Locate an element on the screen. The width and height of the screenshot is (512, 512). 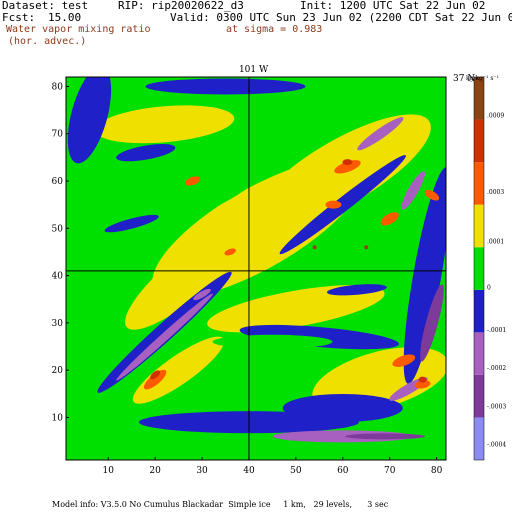
colorbar-frame is located at coordinates (479, 268).